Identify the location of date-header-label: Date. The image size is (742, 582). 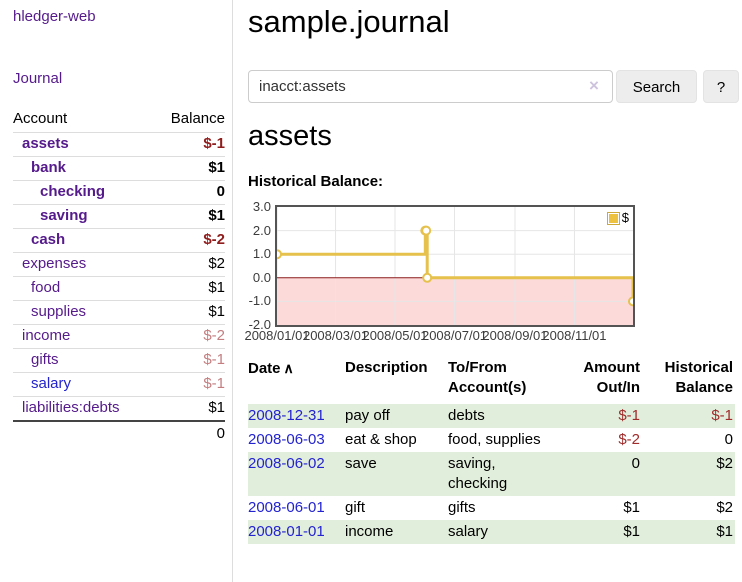
(264, 368).